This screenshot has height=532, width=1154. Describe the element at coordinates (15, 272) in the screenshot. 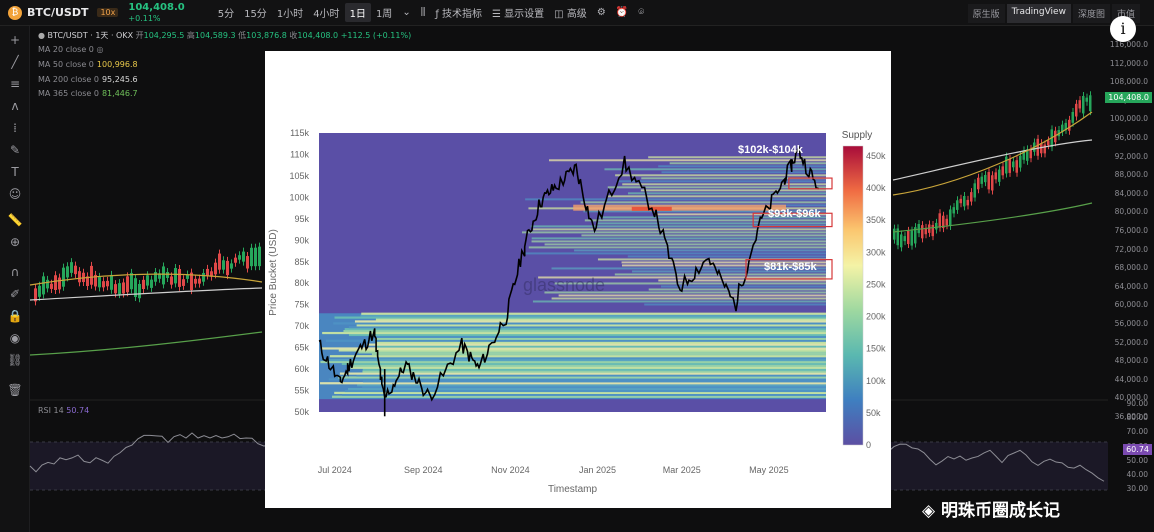

I see `magnet-icon: ∩` at that location.